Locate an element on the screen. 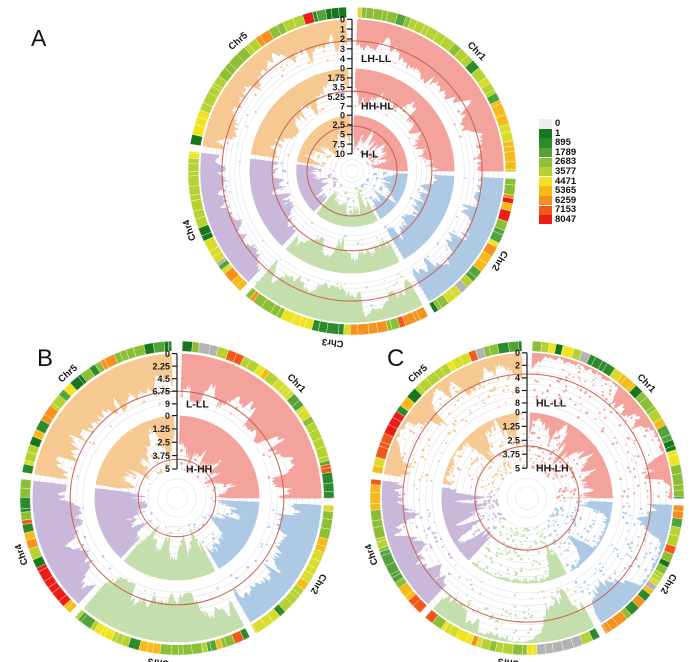  density-fill-chr3 is located at coordinates (164, 609).